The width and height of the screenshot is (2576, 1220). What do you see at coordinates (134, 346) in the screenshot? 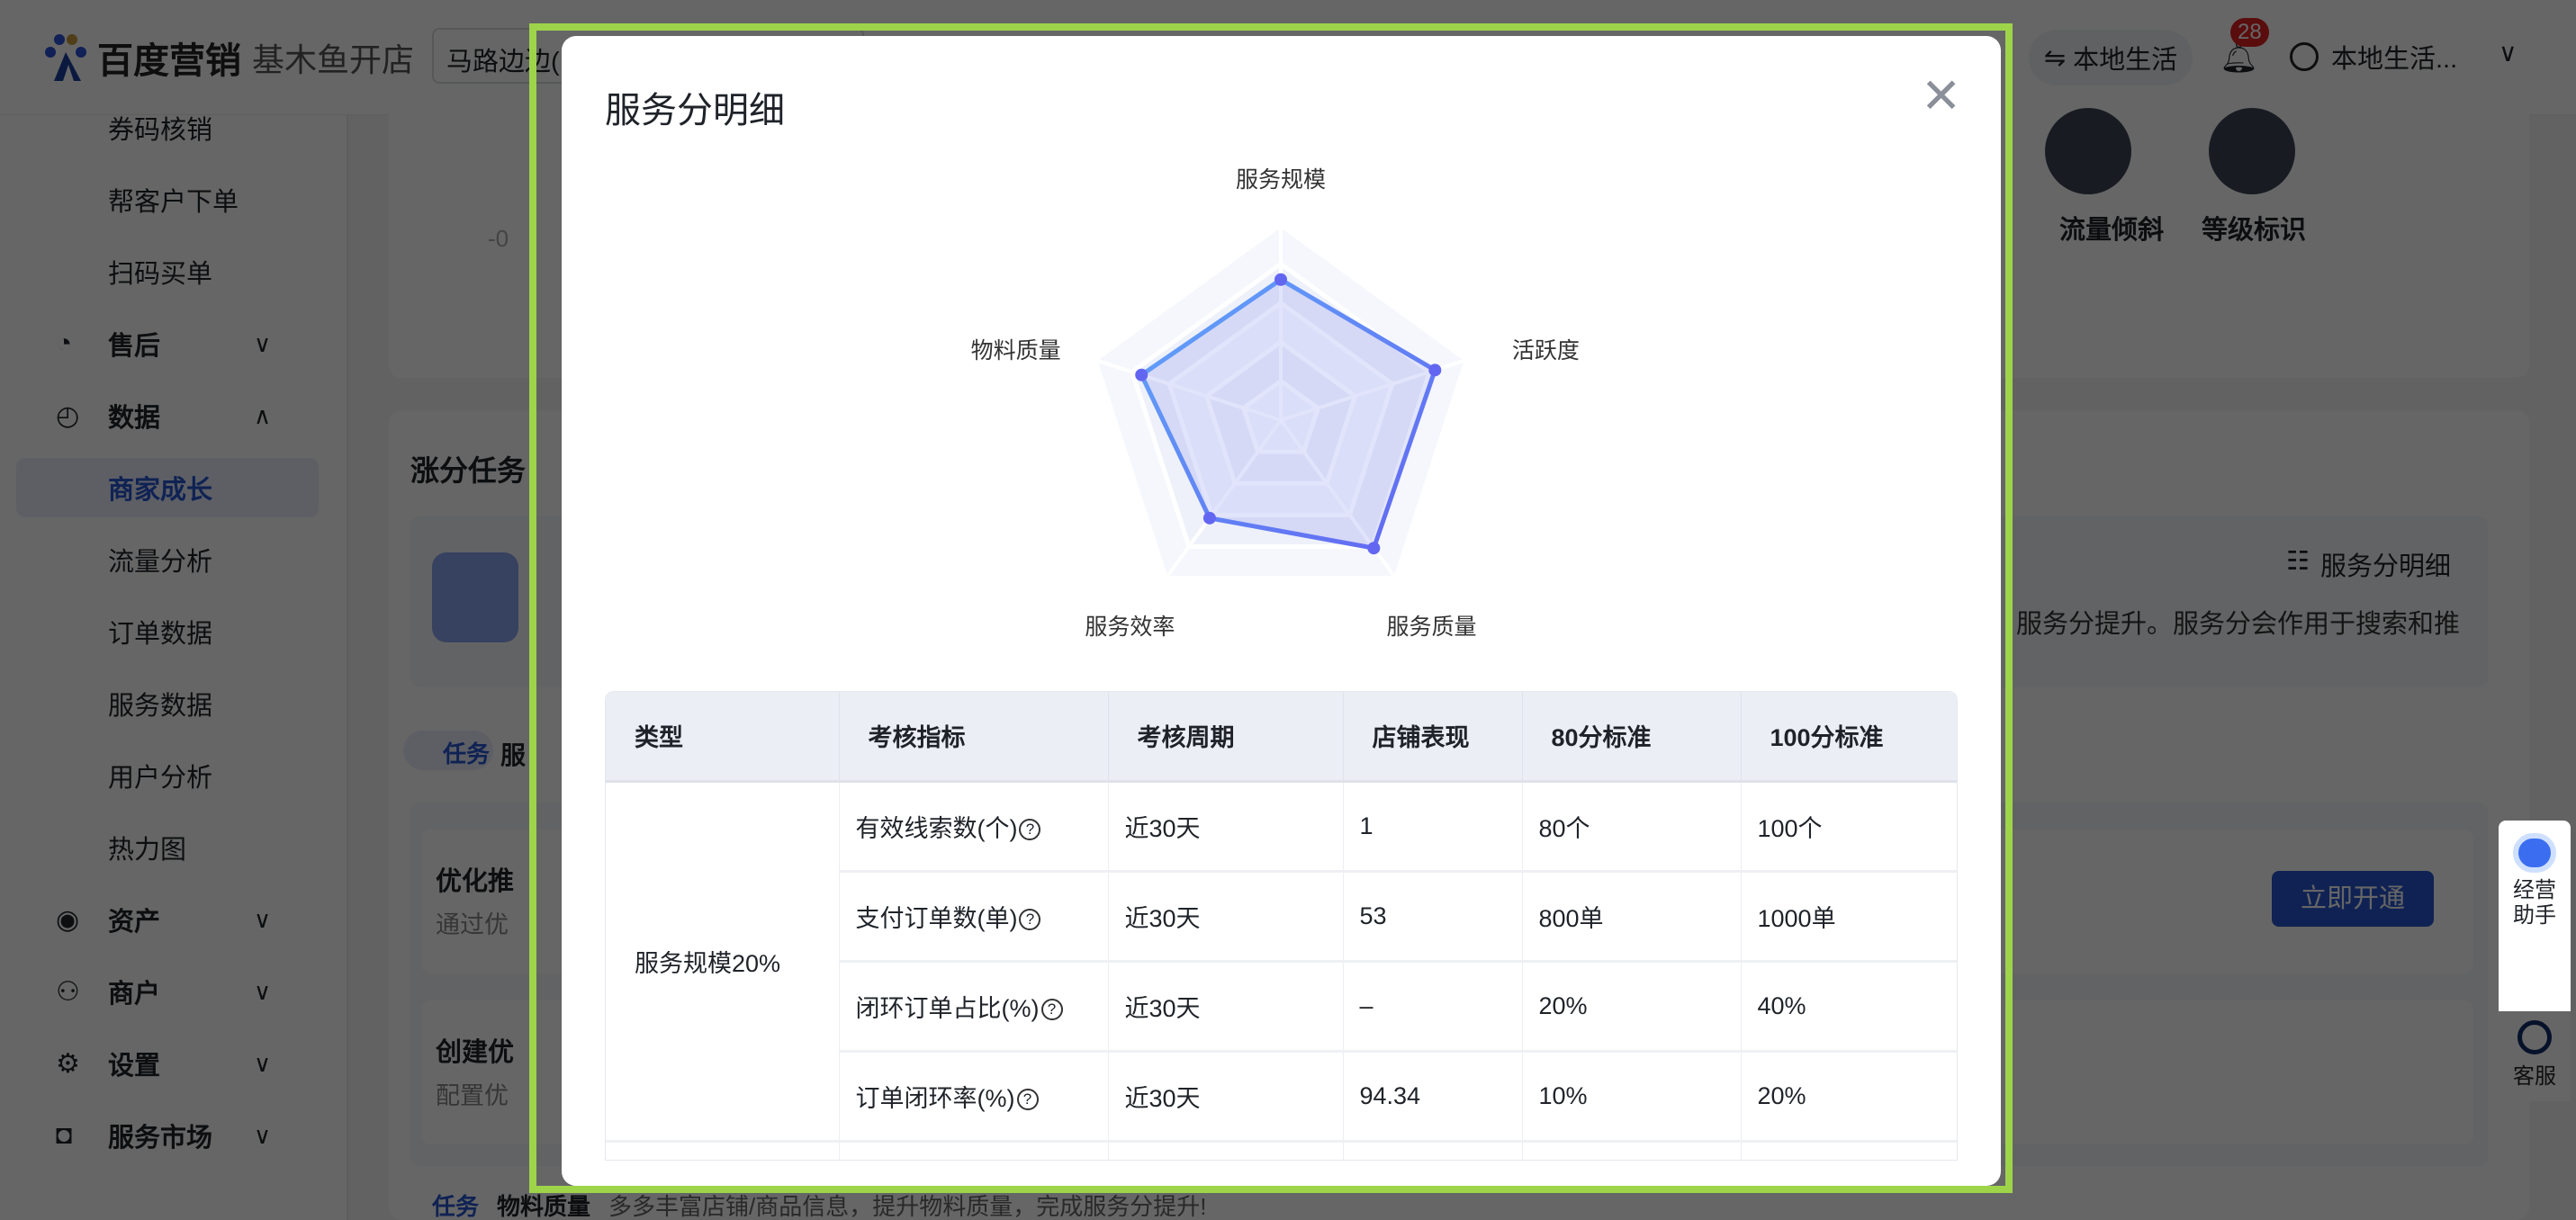
I see `sidebar-item-label: 售后` at bounding box center [134, 346].